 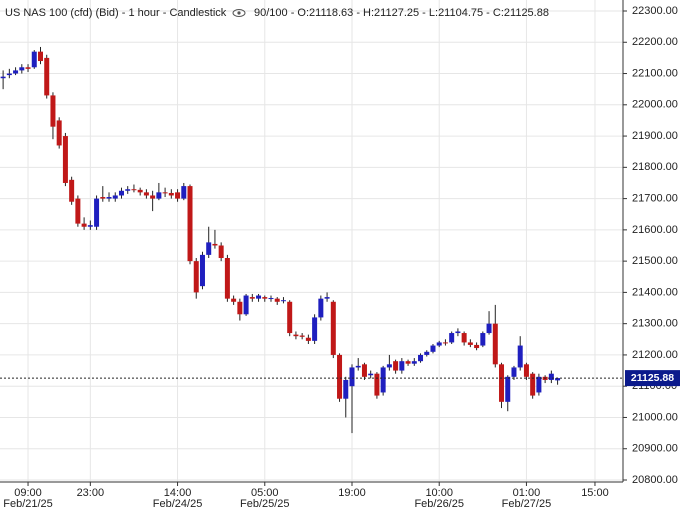 I want to click on date-label: Feb/25/25, so click(x=265, y=503).